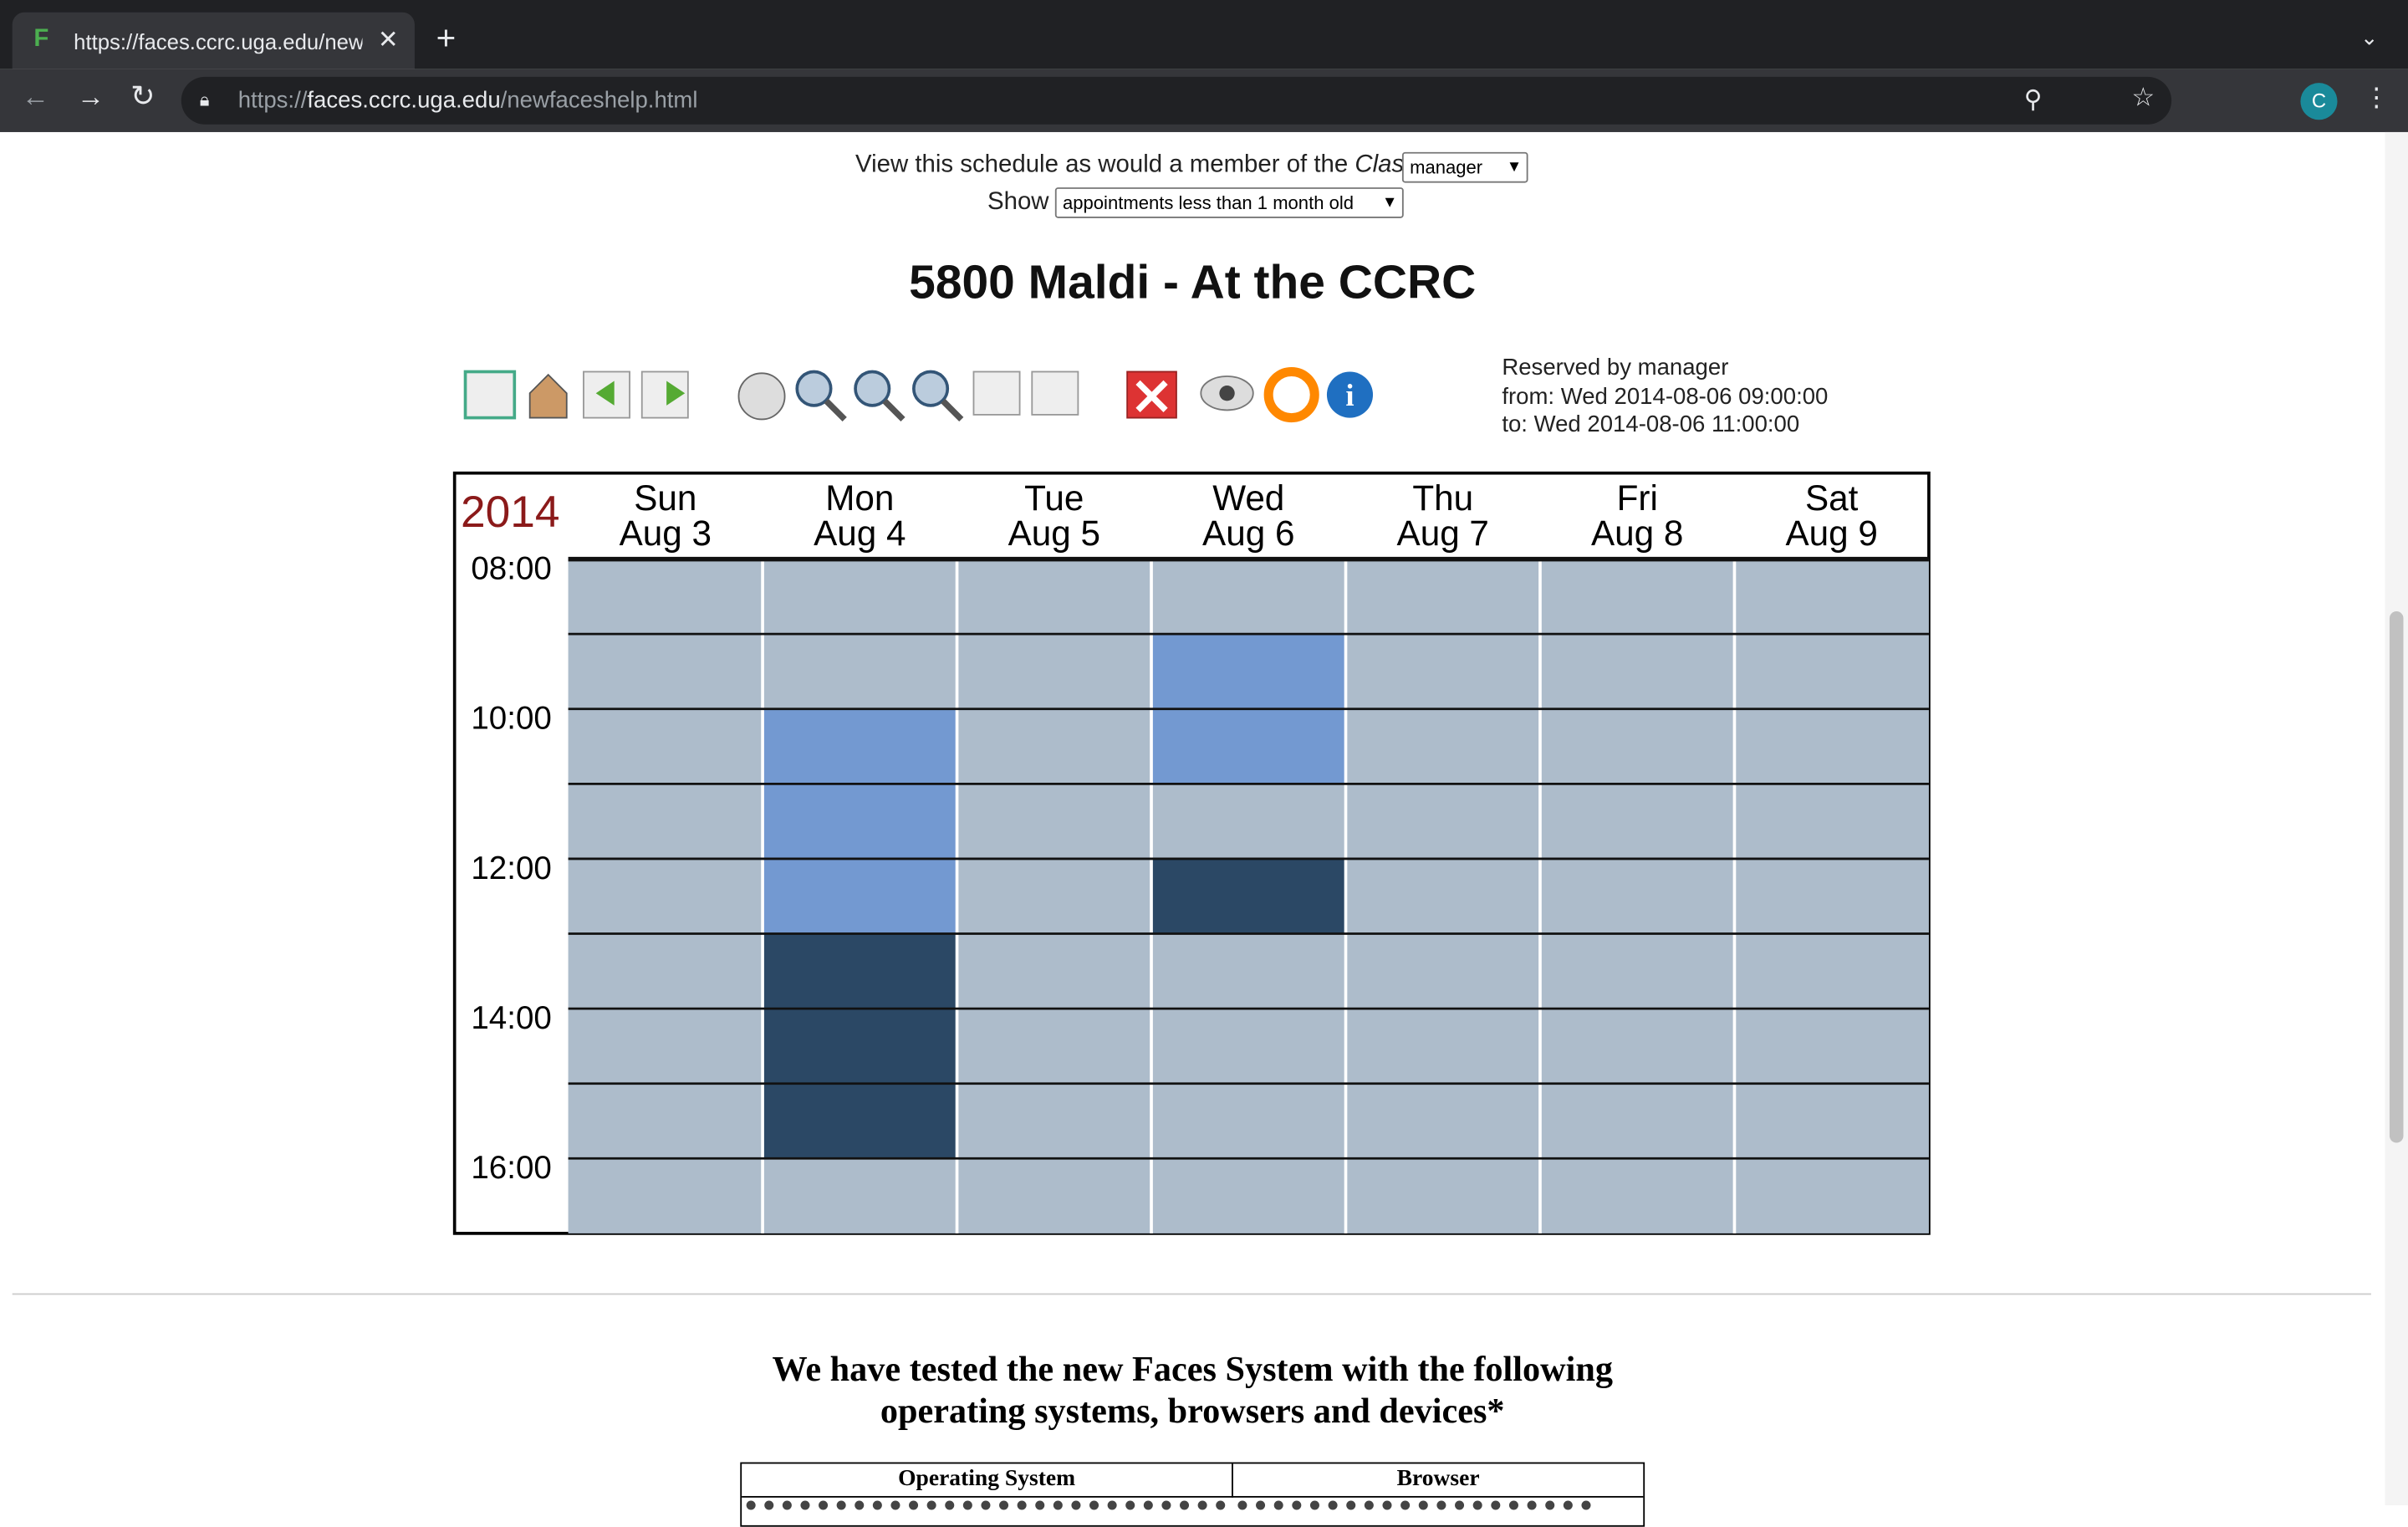 This screenshot has height=1527, width=2408. What do you see at coordinates (1191, 1294) in the screenshot?
I see `divider` at bounding box center [1191, 1294].